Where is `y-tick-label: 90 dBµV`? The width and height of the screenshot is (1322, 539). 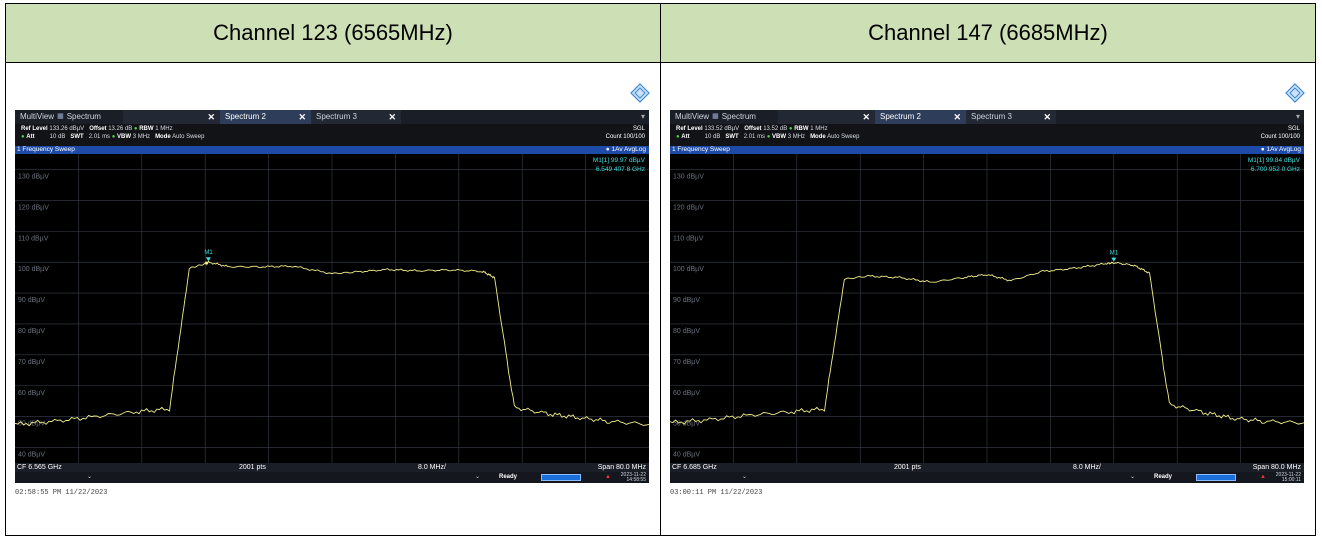
y-tick-label: 90 dBµV is located at coordinates (31, 300).